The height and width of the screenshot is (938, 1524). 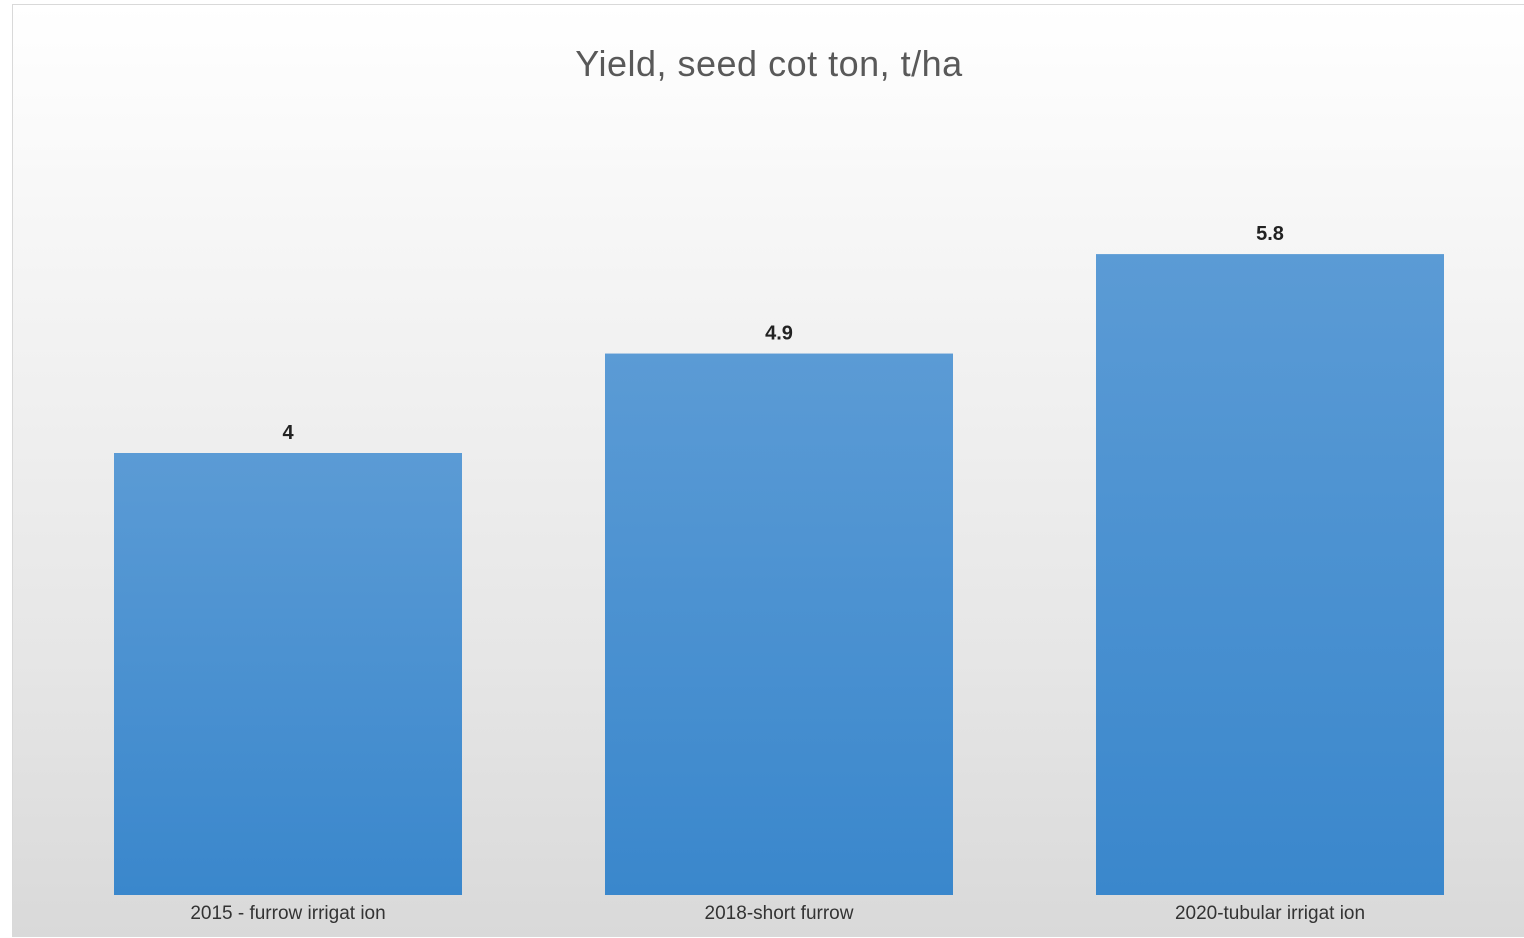 What do you see at coordinates (1270, 913) in the screenshot?
I see `category-label-3: 2020-tubular irrigat ion` at bounding box center [1270, 913].